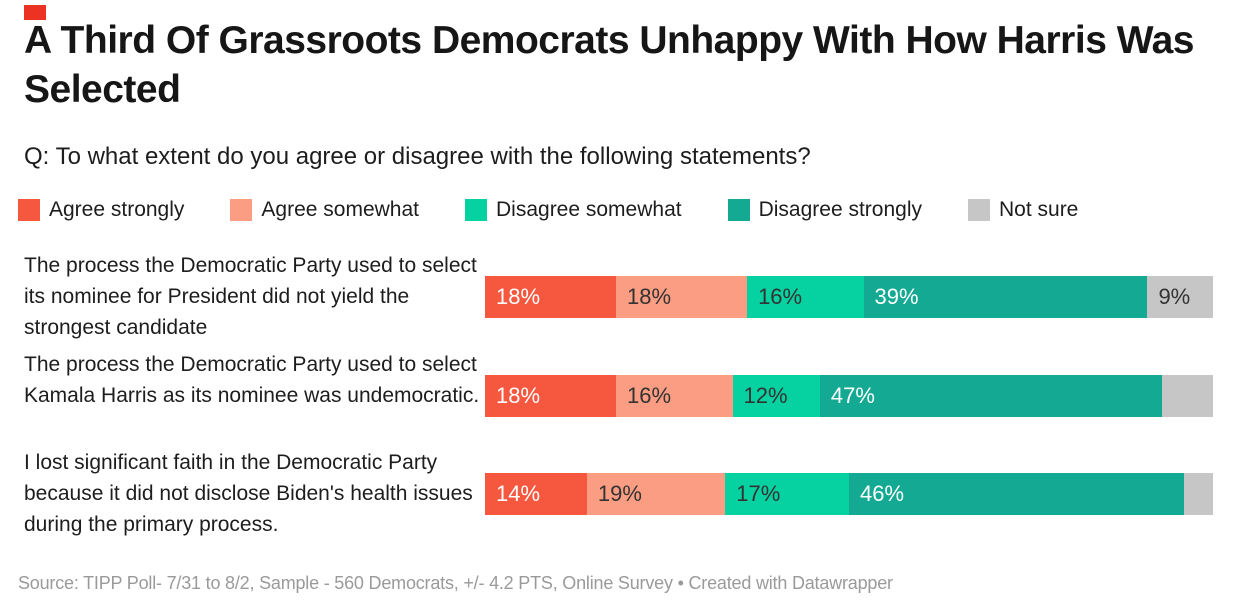 The height and width of the screenshot is (614, 1240). Describe the element at coordinates (35, 12) in the screenshot. I see `brand-logo-red-square` at that location.